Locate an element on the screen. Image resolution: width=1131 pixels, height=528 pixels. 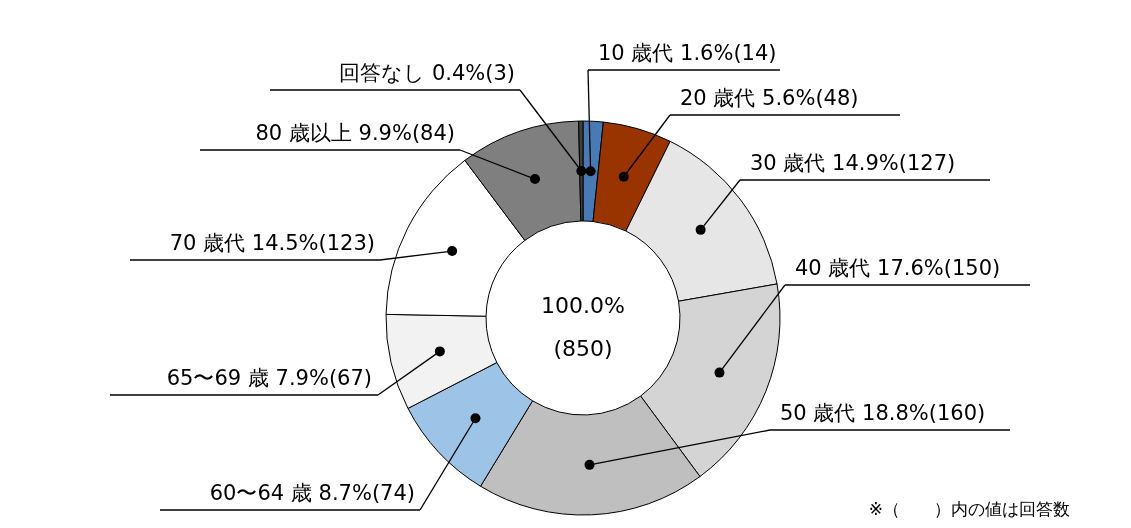
slice-label: 40 歳代 17.6%(150) is located at coordinates (898, 268).